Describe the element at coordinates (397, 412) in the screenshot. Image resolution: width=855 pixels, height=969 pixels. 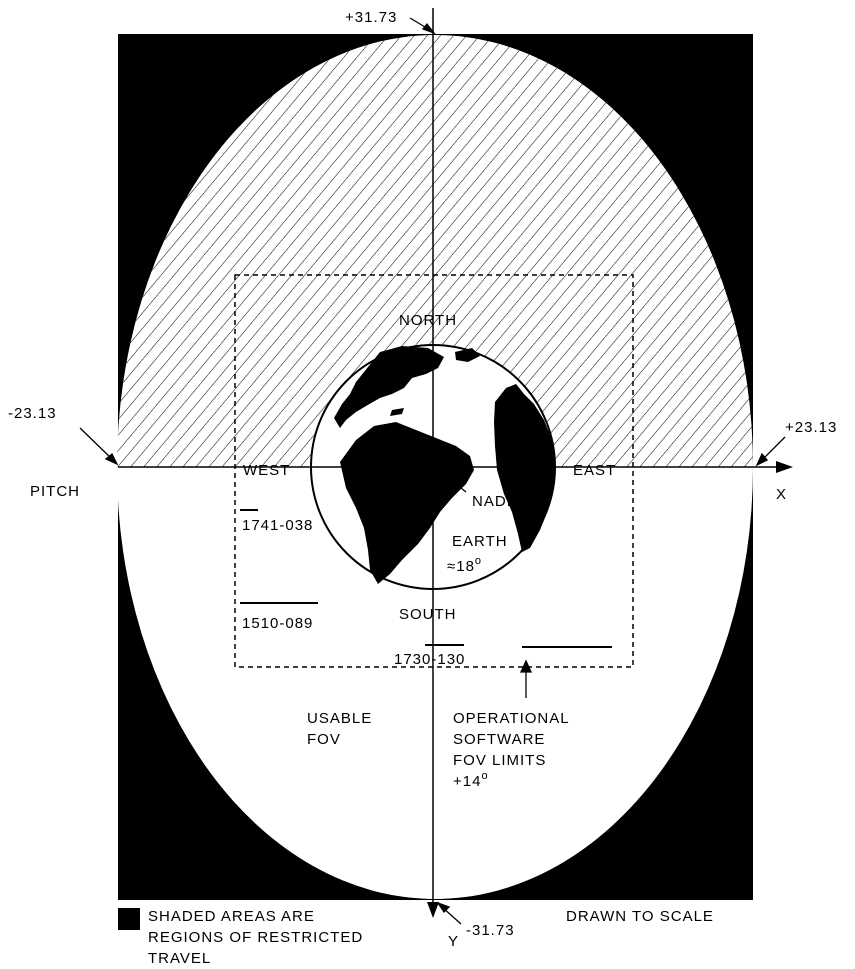
I see `caribbean-island` at that location.